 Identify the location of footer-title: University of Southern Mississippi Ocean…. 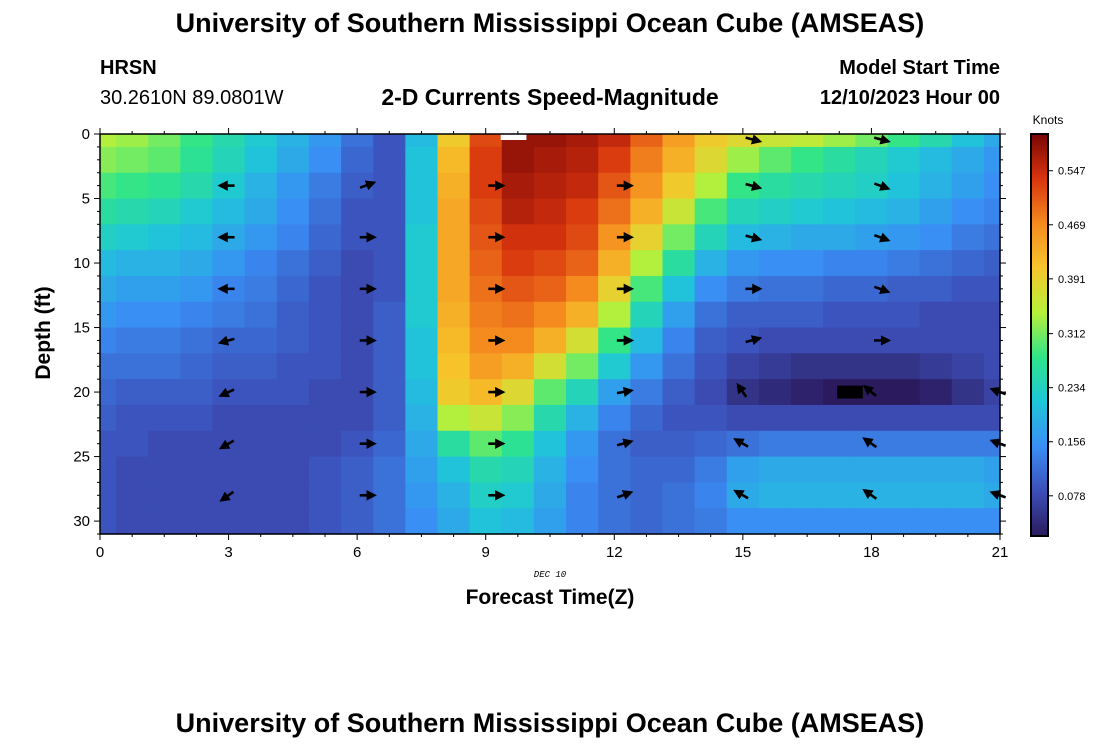
(550, 723).